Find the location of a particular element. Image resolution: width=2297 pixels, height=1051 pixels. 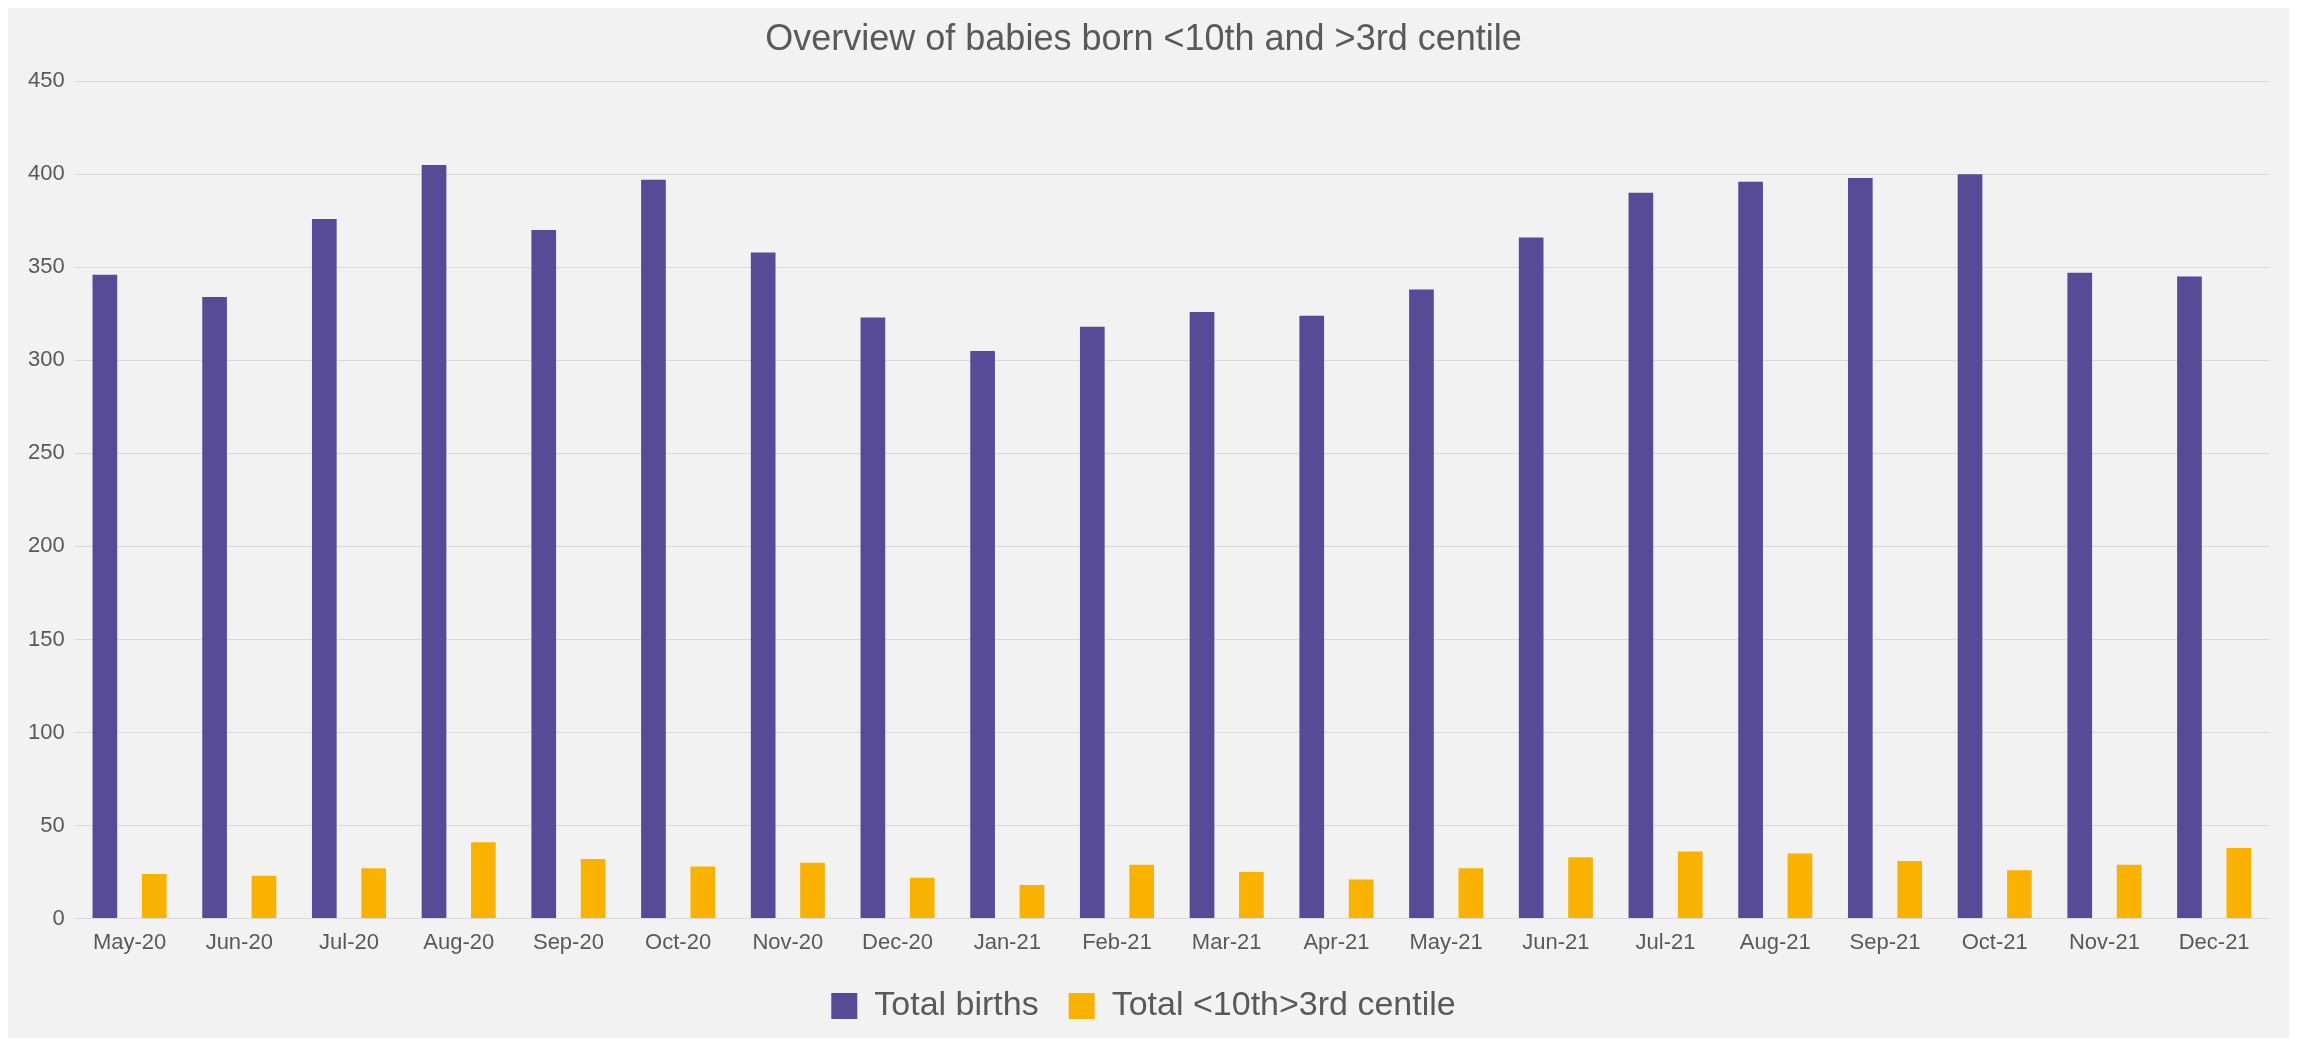

x-tick-label: Sep-20 is located at coordinates (568, 941).